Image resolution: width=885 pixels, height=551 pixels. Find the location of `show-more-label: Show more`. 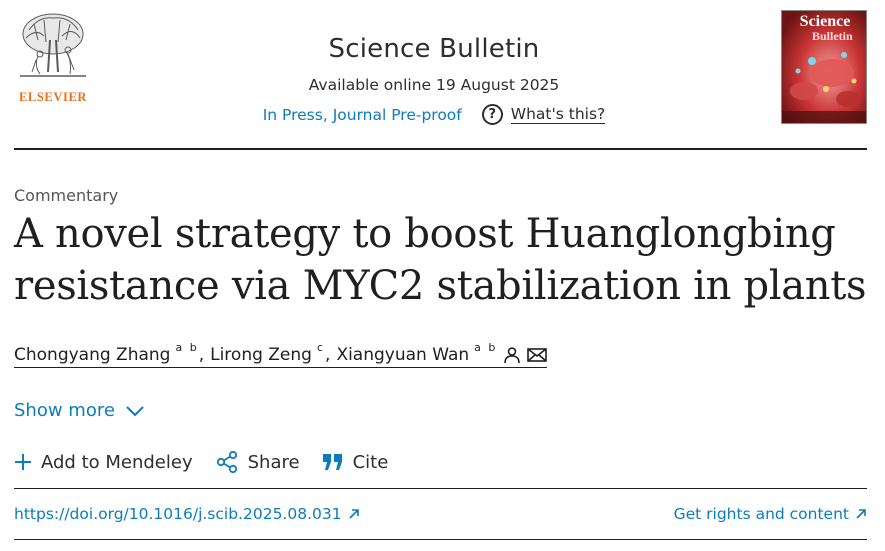

show-more-label: Show more is located at coordinates (64, 410).